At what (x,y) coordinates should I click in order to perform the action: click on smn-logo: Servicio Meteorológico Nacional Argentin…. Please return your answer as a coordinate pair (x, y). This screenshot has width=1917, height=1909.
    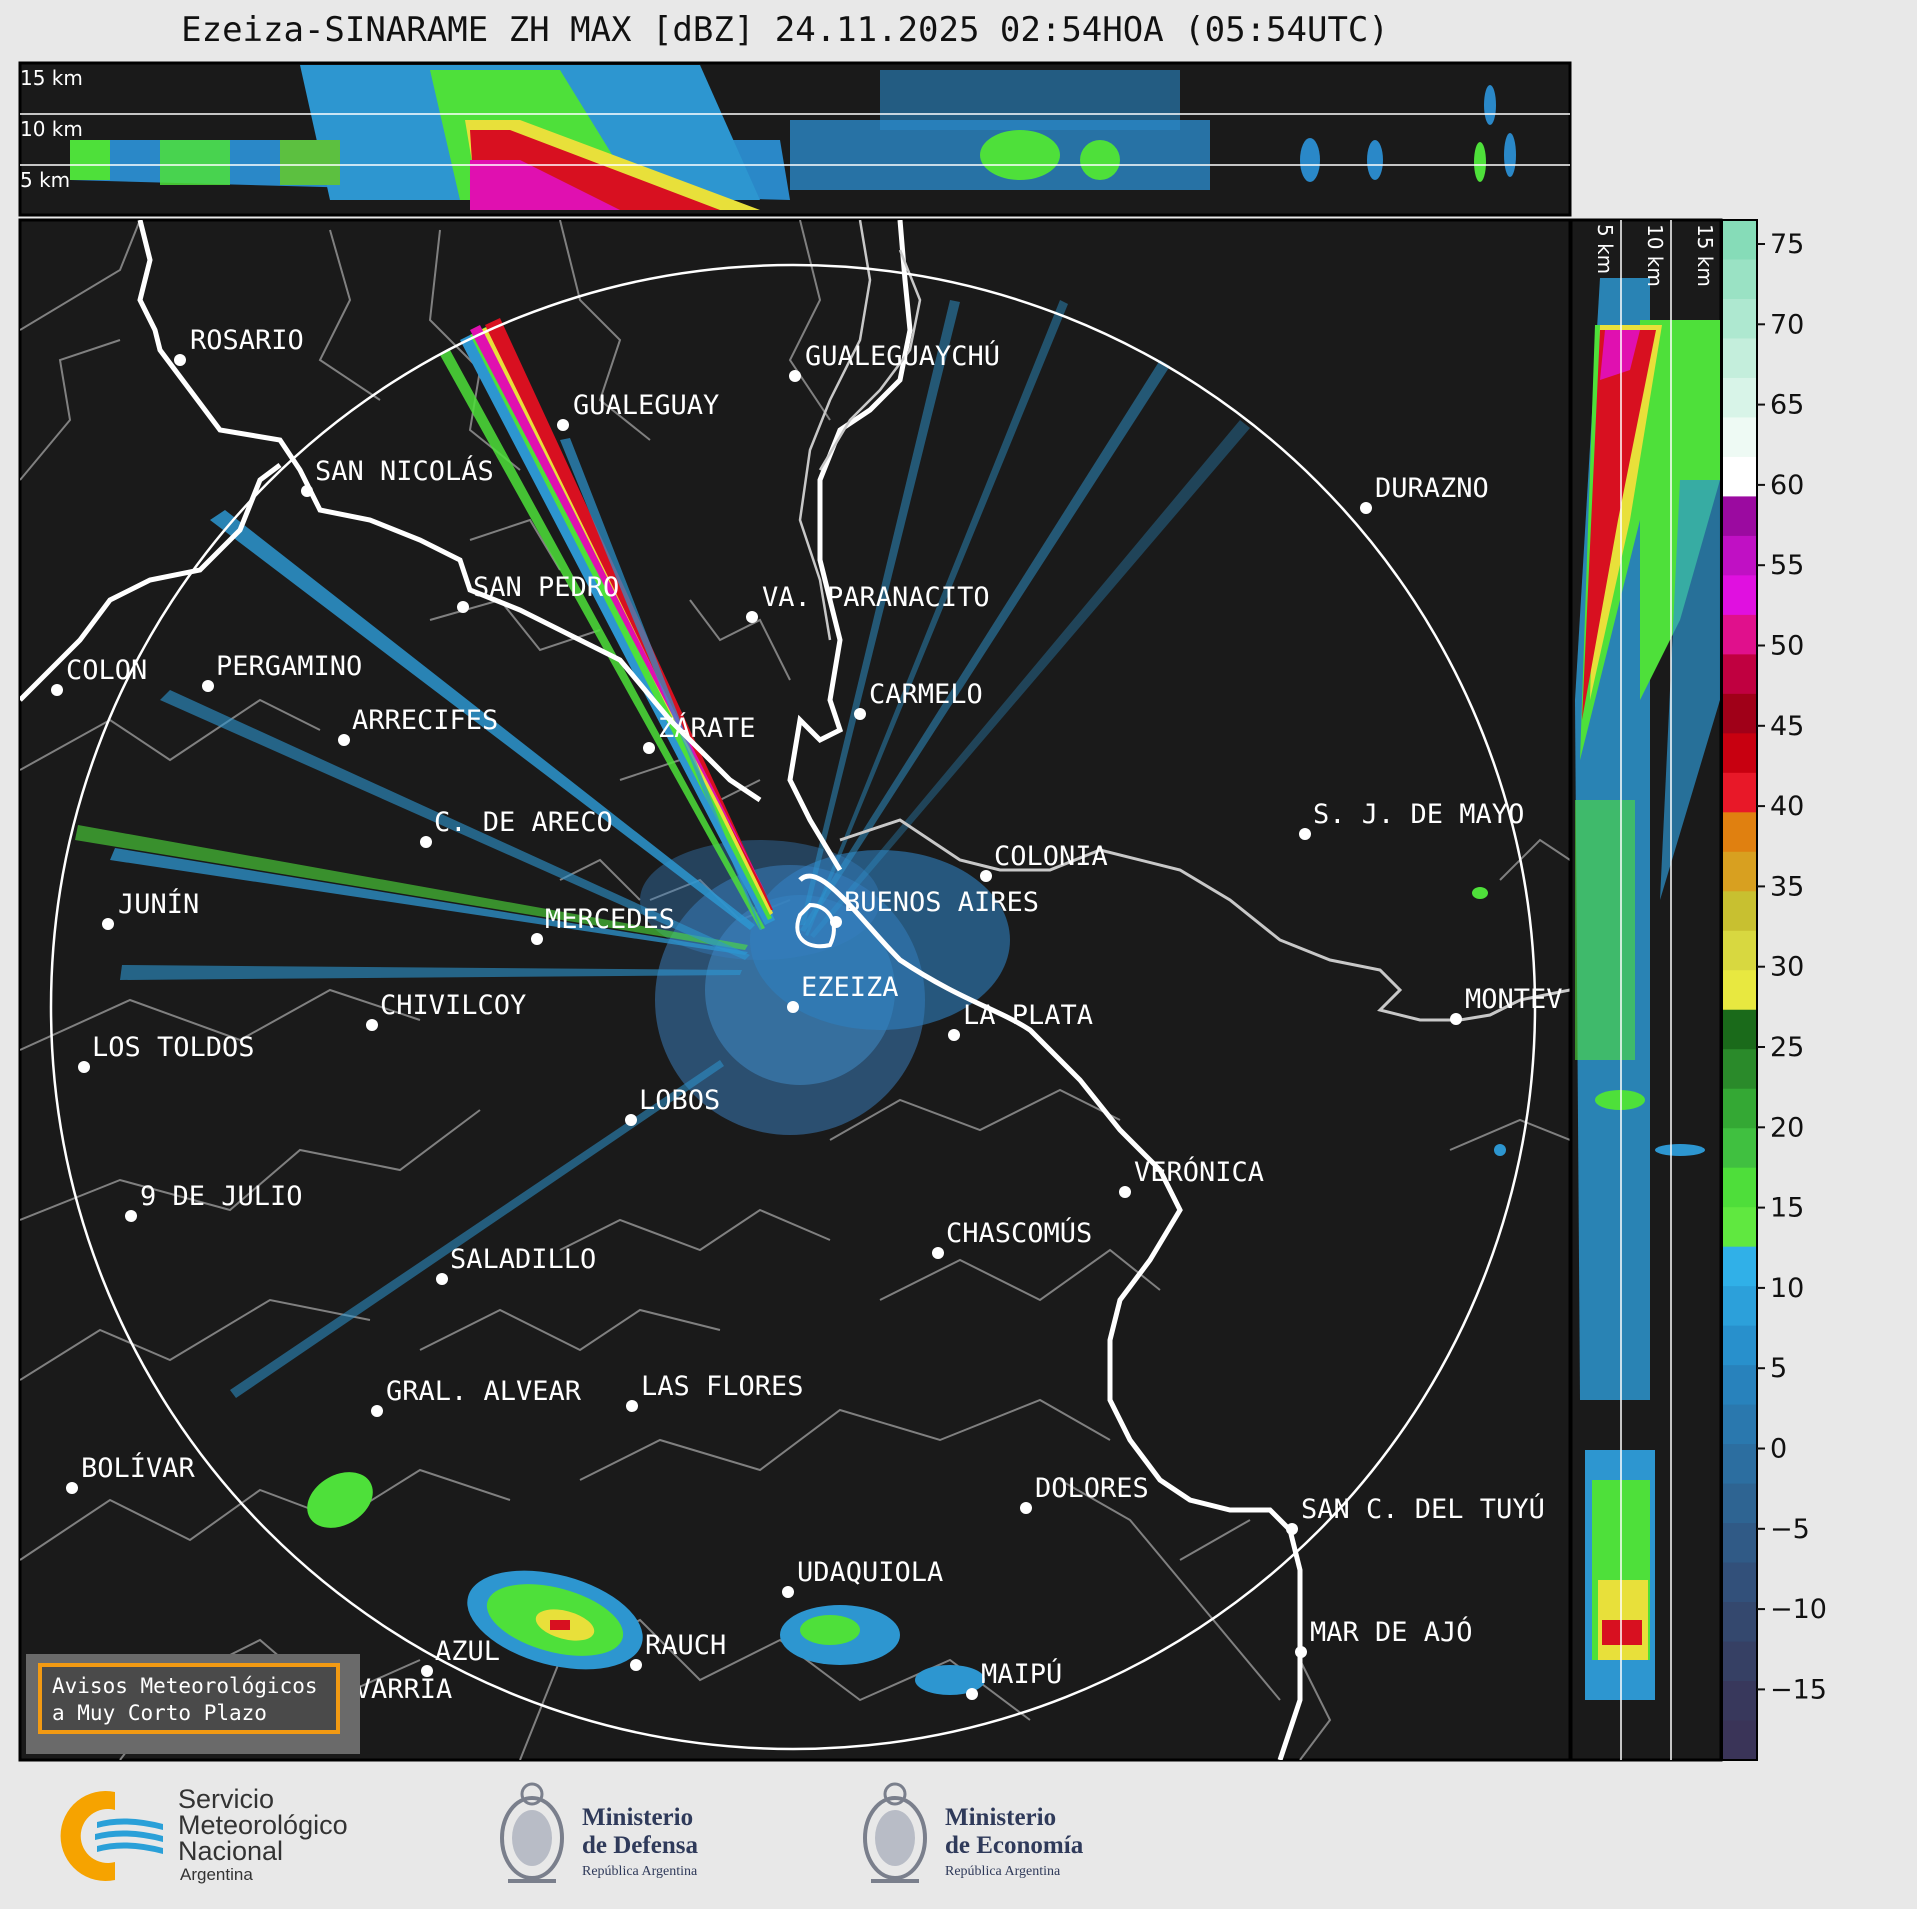
    Looking at the image, I should click on (220, 1836).